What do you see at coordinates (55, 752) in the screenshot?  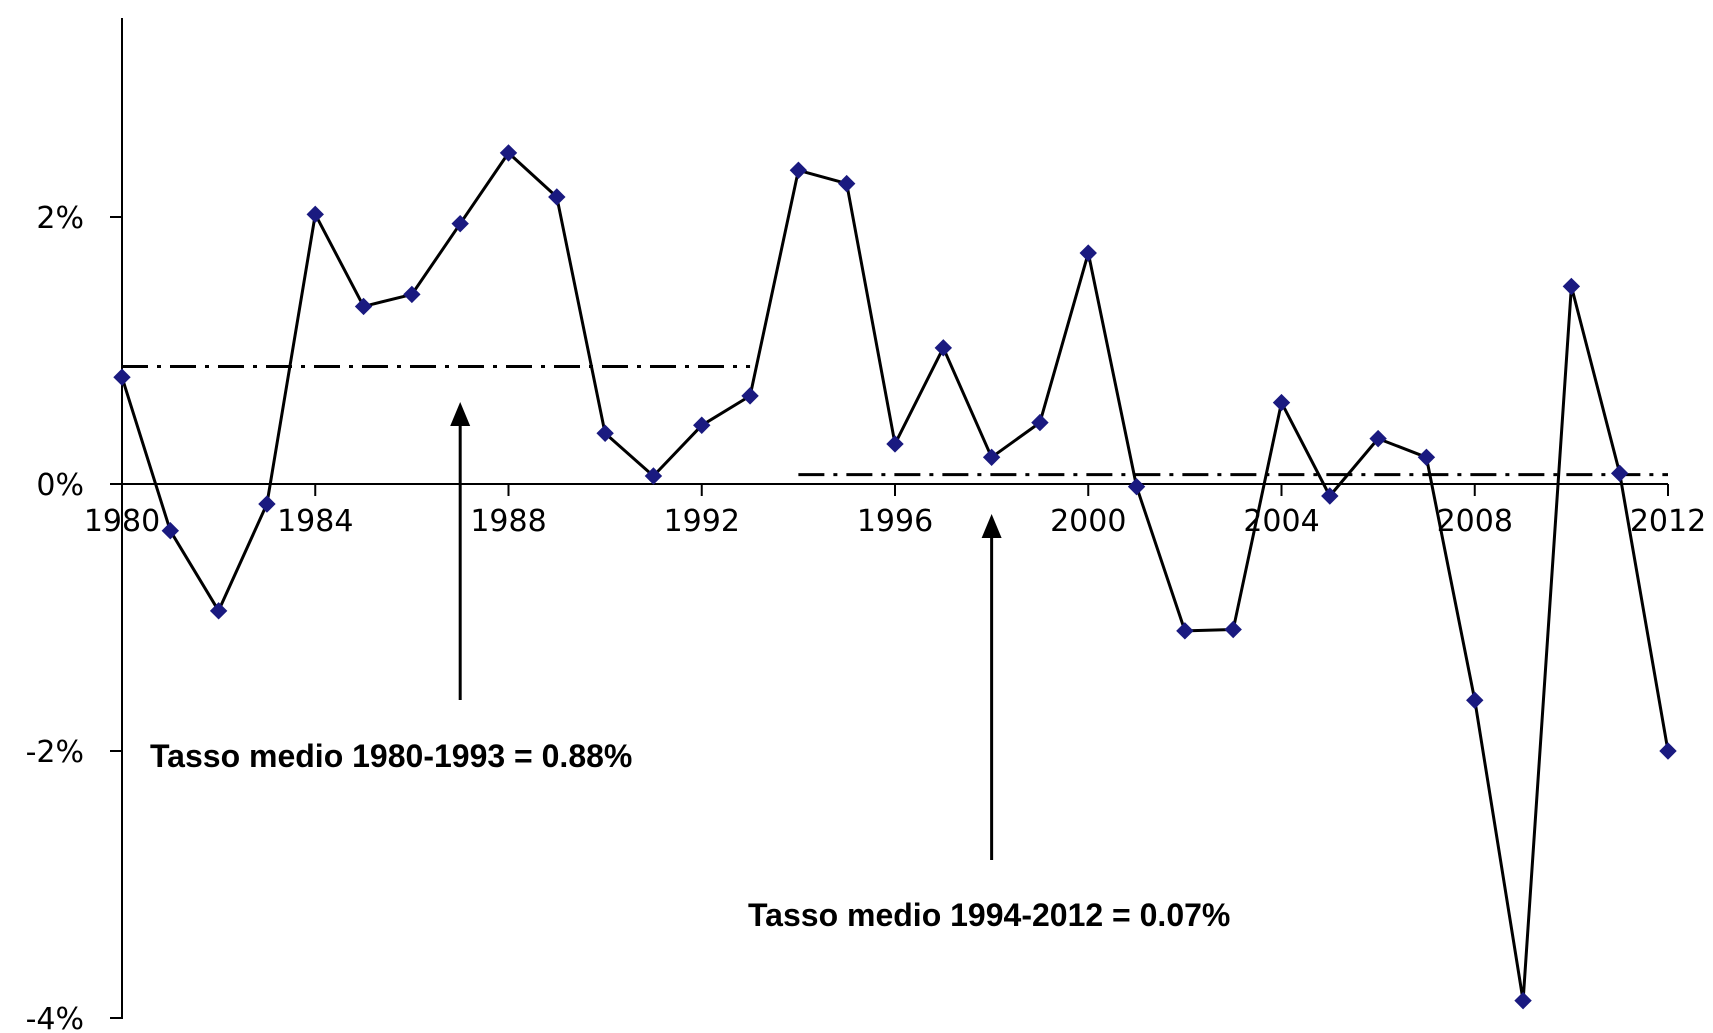 I see `y-tick-label: -2%` at bounding box center [55, 752].